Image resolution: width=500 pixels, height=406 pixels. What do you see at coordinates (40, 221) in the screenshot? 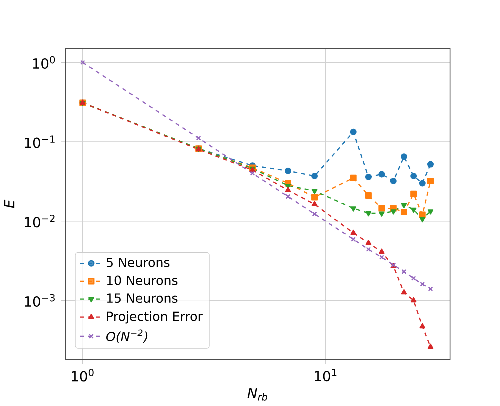
I see `y-tick-label: 10$^{−2}$` at bounding box center [40, 221].